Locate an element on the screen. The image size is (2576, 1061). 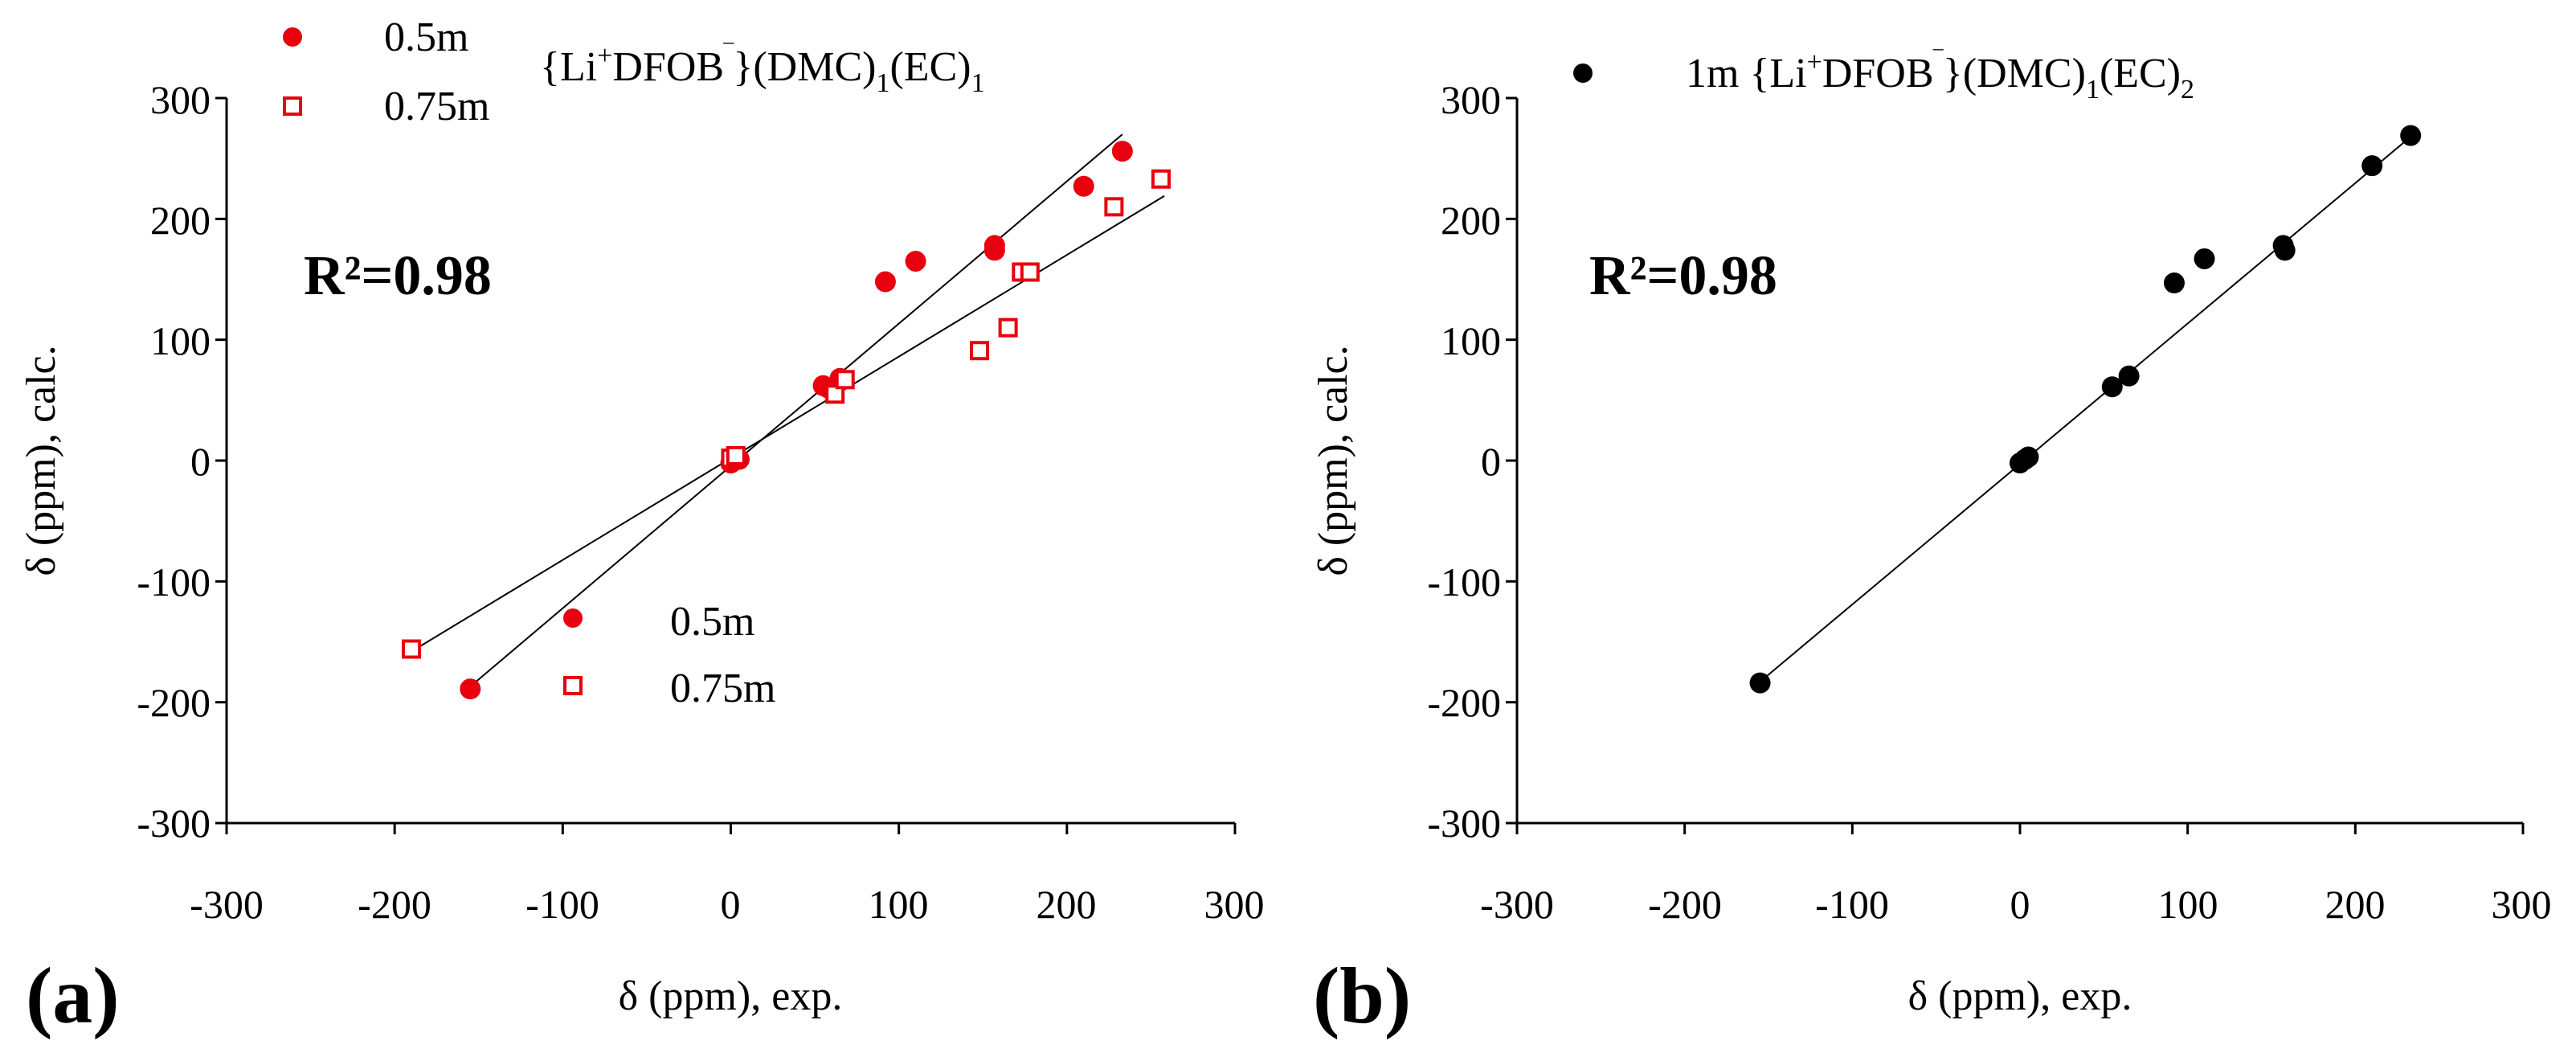
chart-b-y-tick-labels: 300 200 100 0 -100 -200 -300 is located at coordinates (1464, 461).